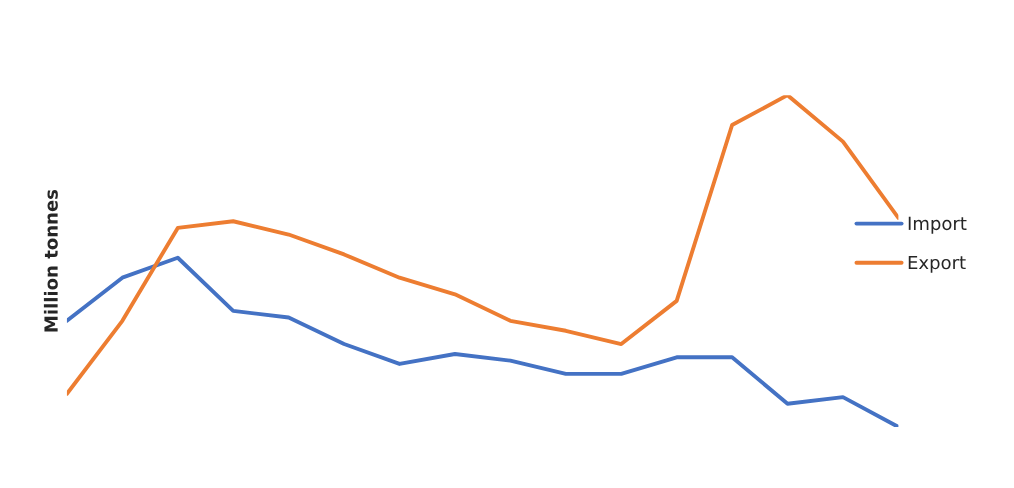  What do you see at coordinates (937, 264) in the screenshot?
I see `legend-label: Export` at bounding box center [937, 264].